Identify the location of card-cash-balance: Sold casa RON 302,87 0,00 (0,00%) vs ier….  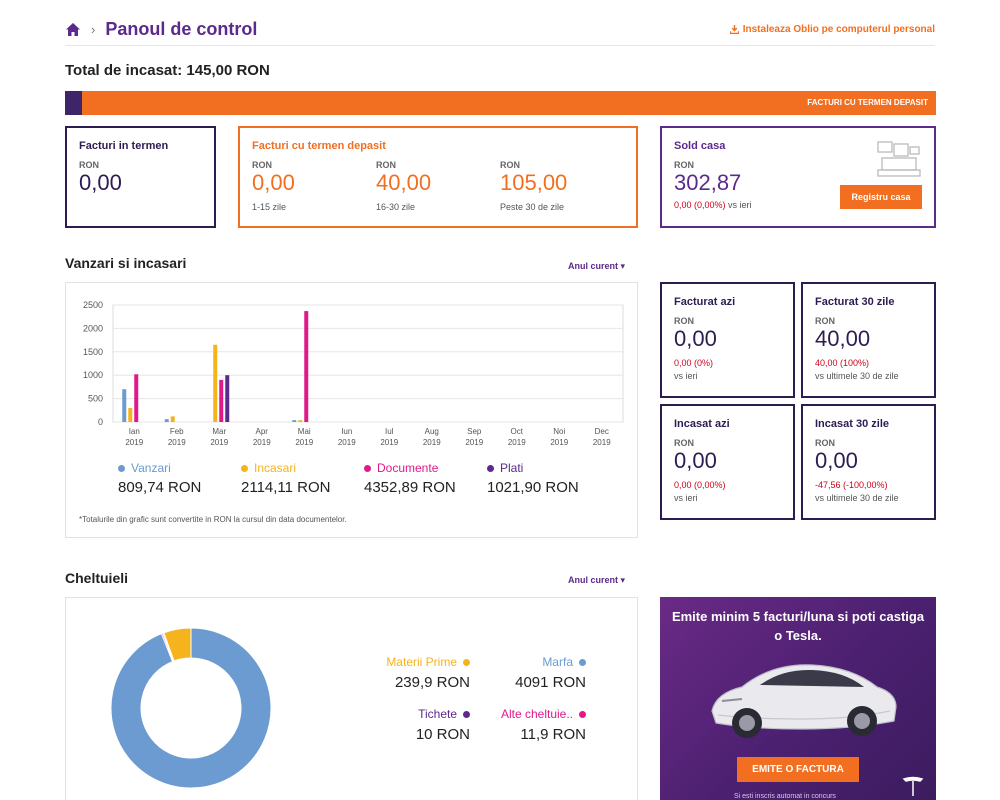
(798, 177).